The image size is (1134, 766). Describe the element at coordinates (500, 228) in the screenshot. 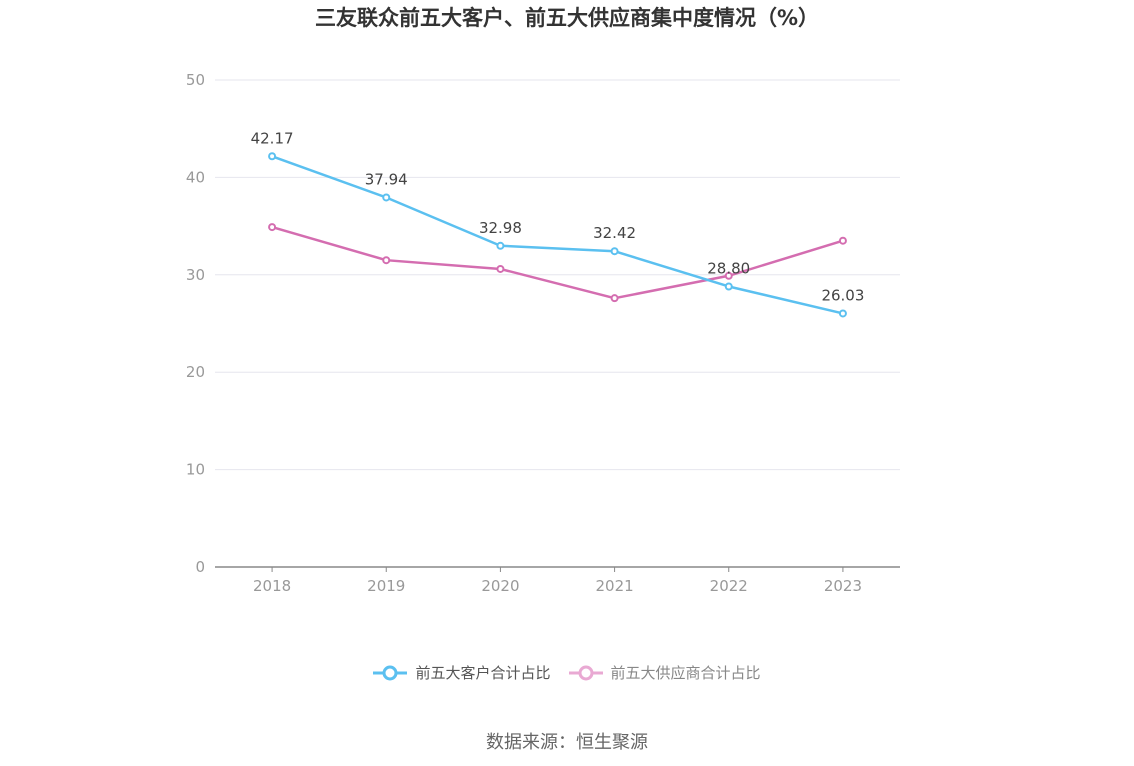

I see `data-label: 32.98` at that location.